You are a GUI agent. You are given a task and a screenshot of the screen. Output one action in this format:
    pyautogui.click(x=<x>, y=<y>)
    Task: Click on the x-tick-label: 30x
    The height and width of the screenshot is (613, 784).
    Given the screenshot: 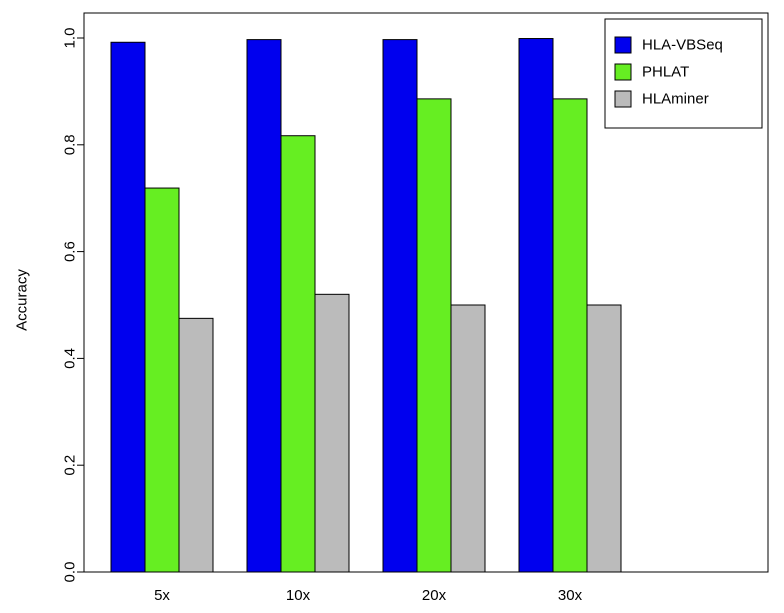 What is the action you would take?
    pyautogui.click(x=570, y=595)
    